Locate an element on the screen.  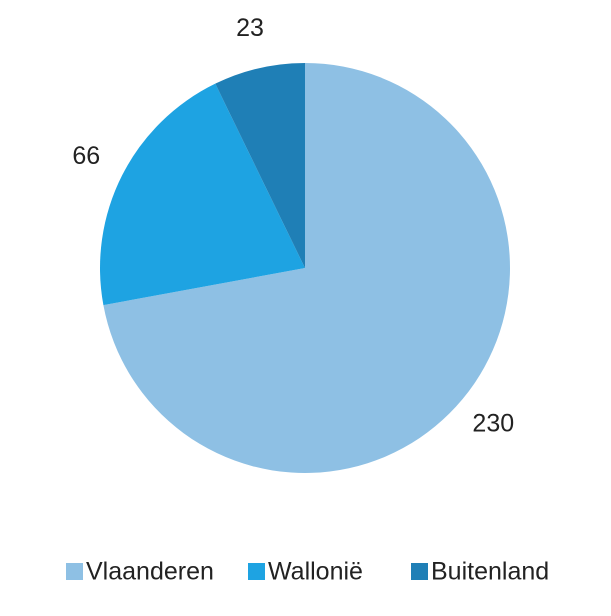
data-label: 23 is located at coordinates (250, 28).